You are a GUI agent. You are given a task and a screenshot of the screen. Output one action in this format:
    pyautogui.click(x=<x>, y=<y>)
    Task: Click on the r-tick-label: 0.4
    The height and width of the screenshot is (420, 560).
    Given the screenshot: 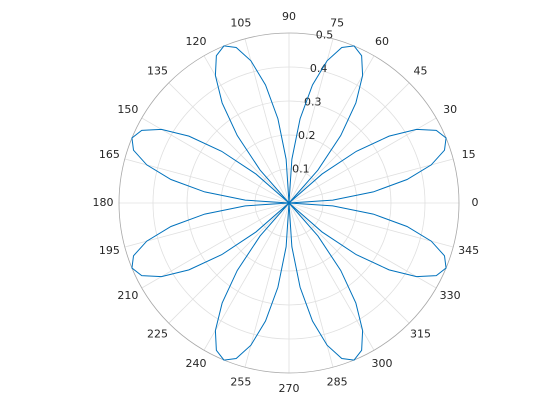 What is the action you would take?
    pyautogui.click(x=319, y=68)
    